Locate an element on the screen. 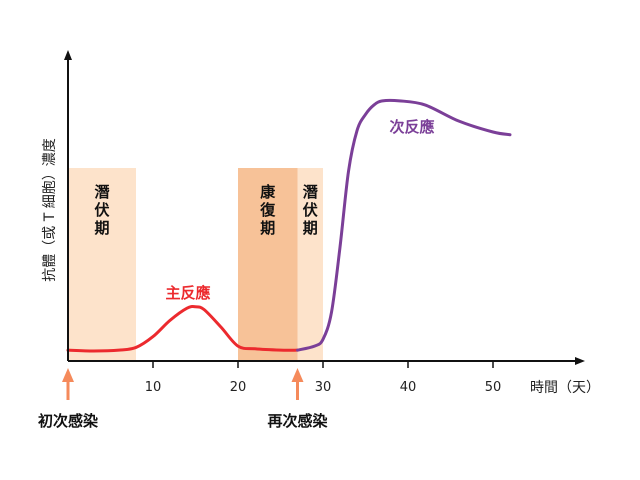 This screenshot has width=640, height=480. series-label: 次反應 is located at coordinates (411, 127).